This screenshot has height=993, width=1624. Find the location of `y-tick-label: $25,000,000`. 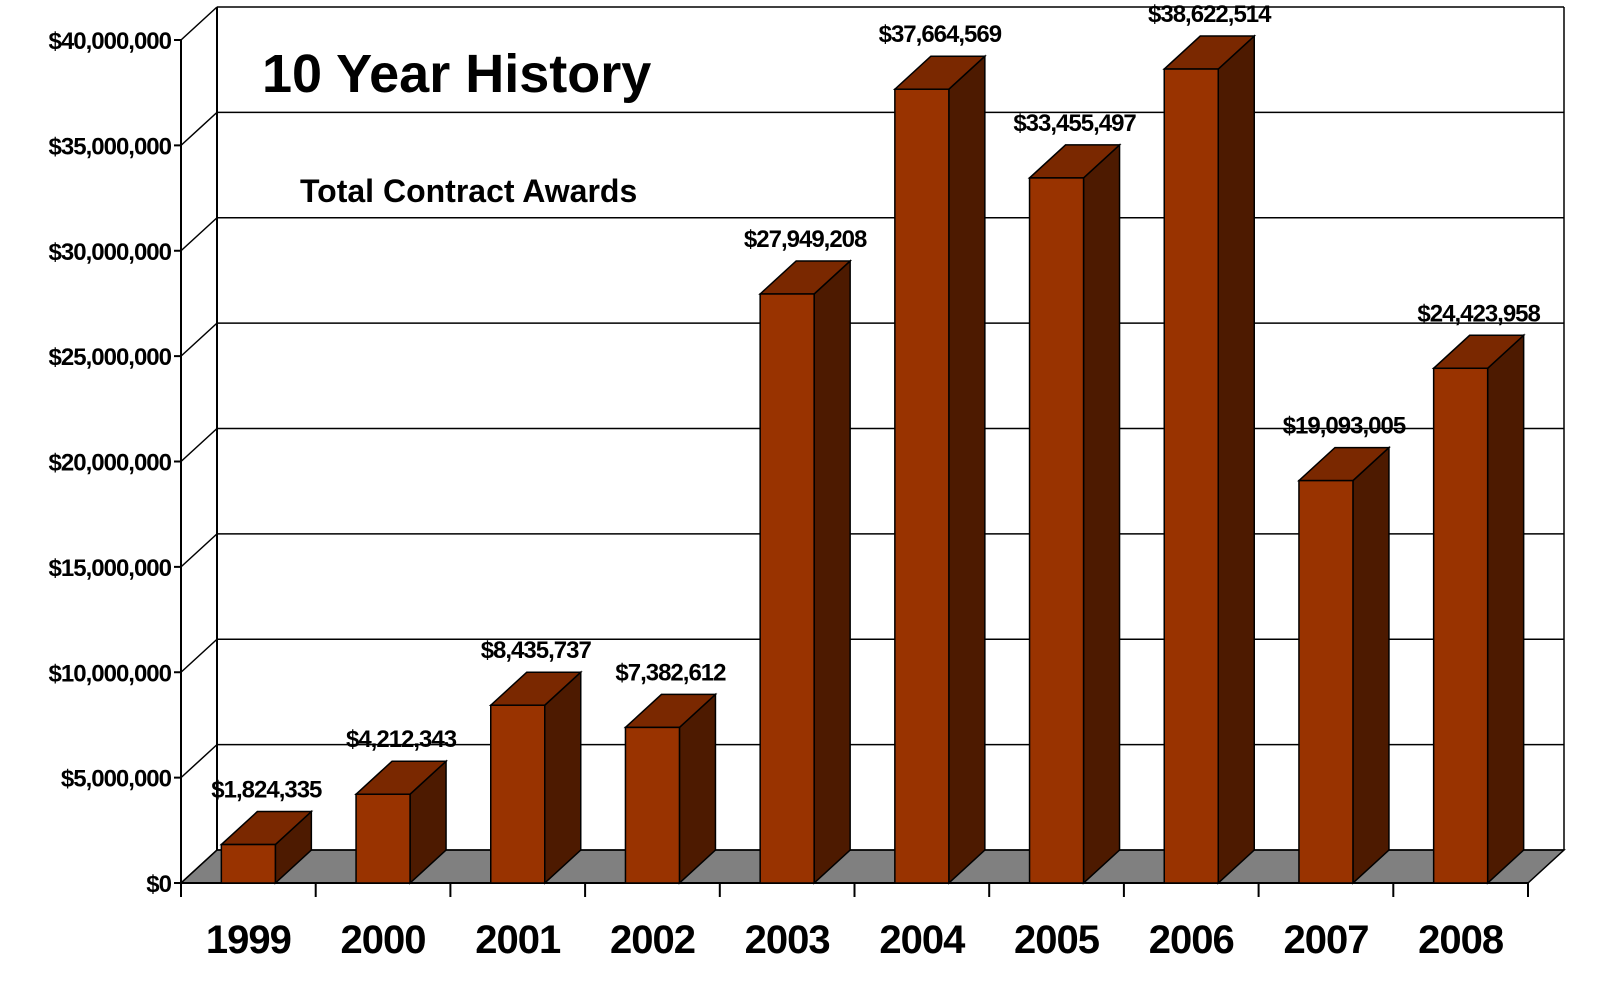

y-tick-label: $25,000,000 is located at coordinates (110, 357).